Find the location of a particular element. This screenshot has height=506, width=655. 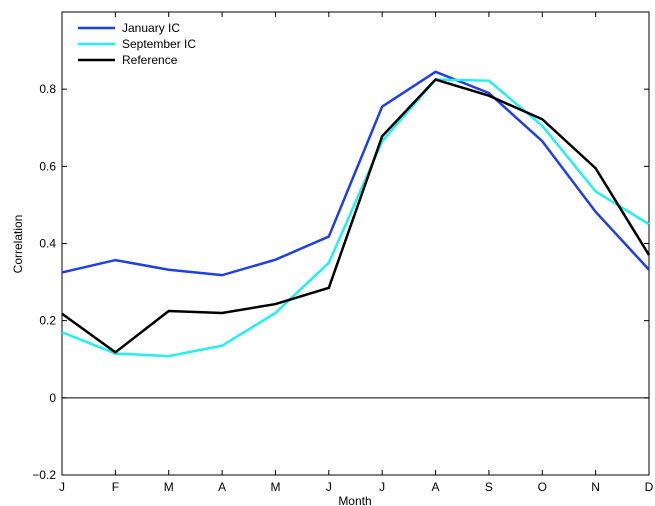

y-axis-label: Correlation is located at coordinates (18, 244).